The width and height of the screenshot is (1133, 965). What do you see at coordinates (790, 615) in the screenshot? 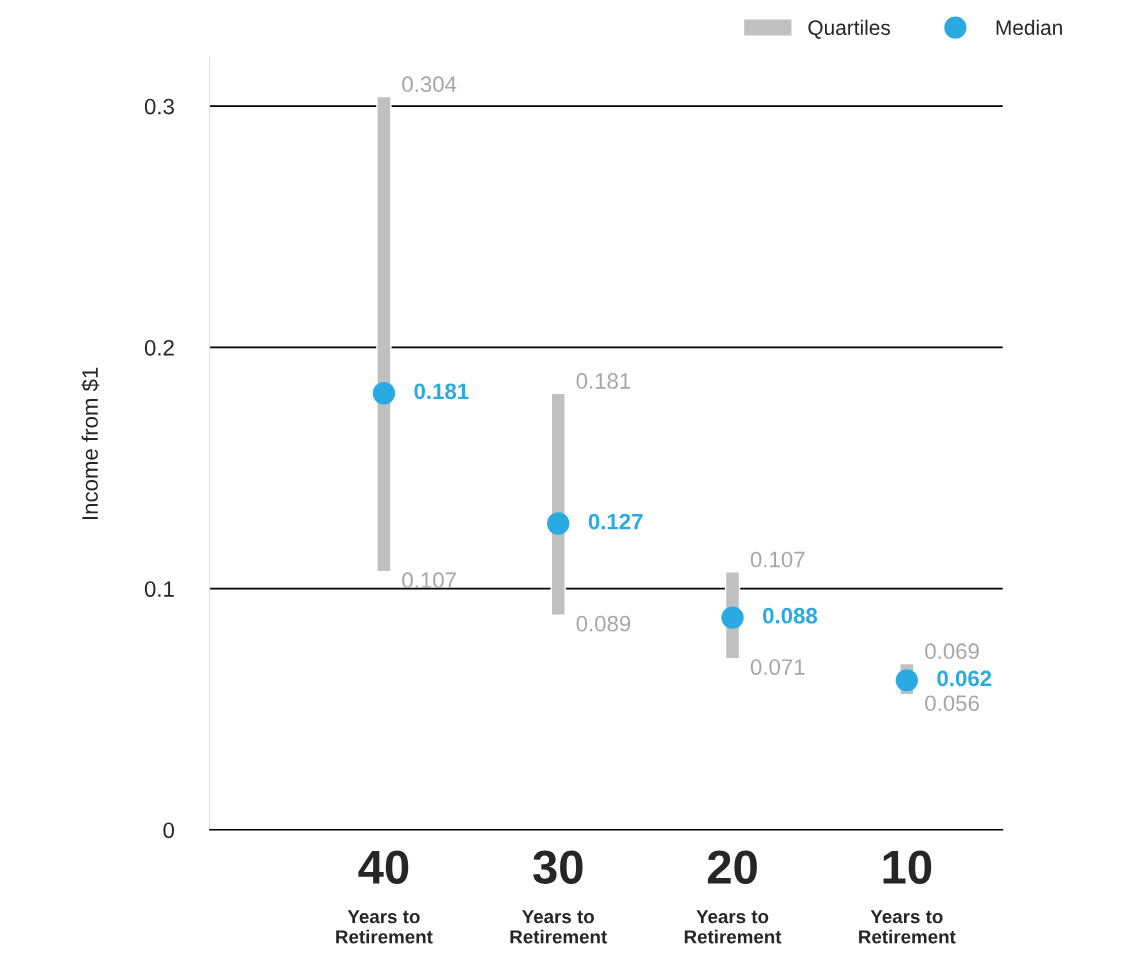
I see `data-label: 0.088` at bounding box center [790, 615].